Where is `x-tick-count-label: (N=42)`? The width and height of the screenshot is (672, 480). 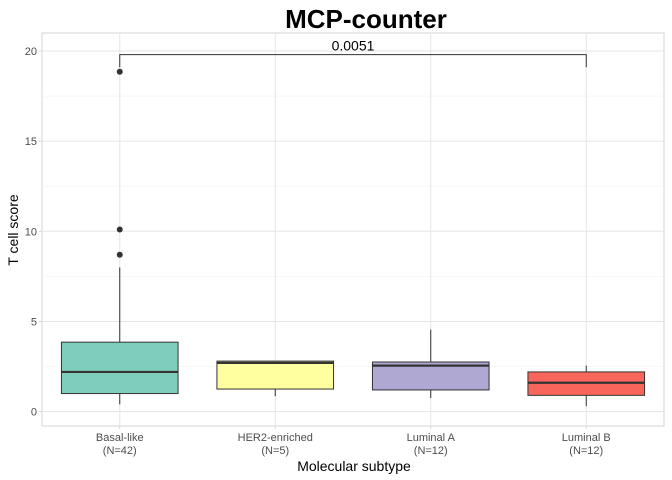 x-tick-count-label: (N=42) is located at coordinates (120, 451).